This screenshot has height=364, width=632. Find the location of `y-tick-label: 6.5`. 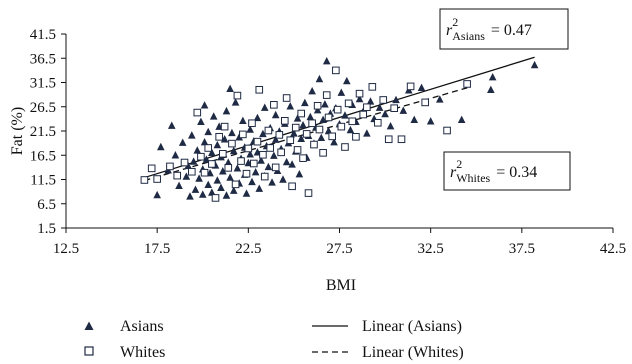

y-tick-label: 6.5 is located at coordinates (46, 205).